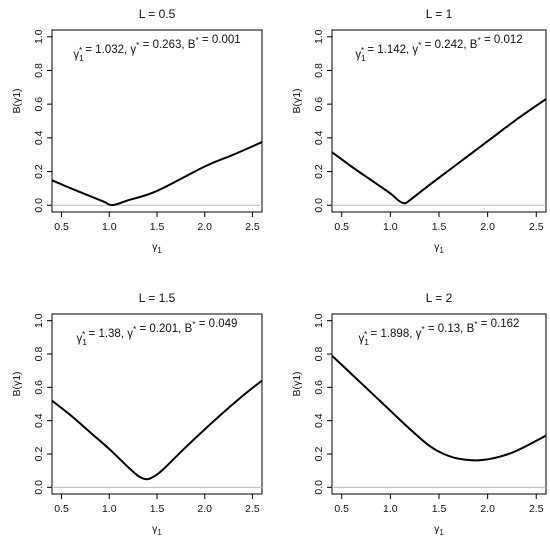 This screenshot has height=540, width=550. What do you see at coordinates (157, 298) in the screenshot?
I see `chart-title: L = 1.5` at bounding box center [157, 298].